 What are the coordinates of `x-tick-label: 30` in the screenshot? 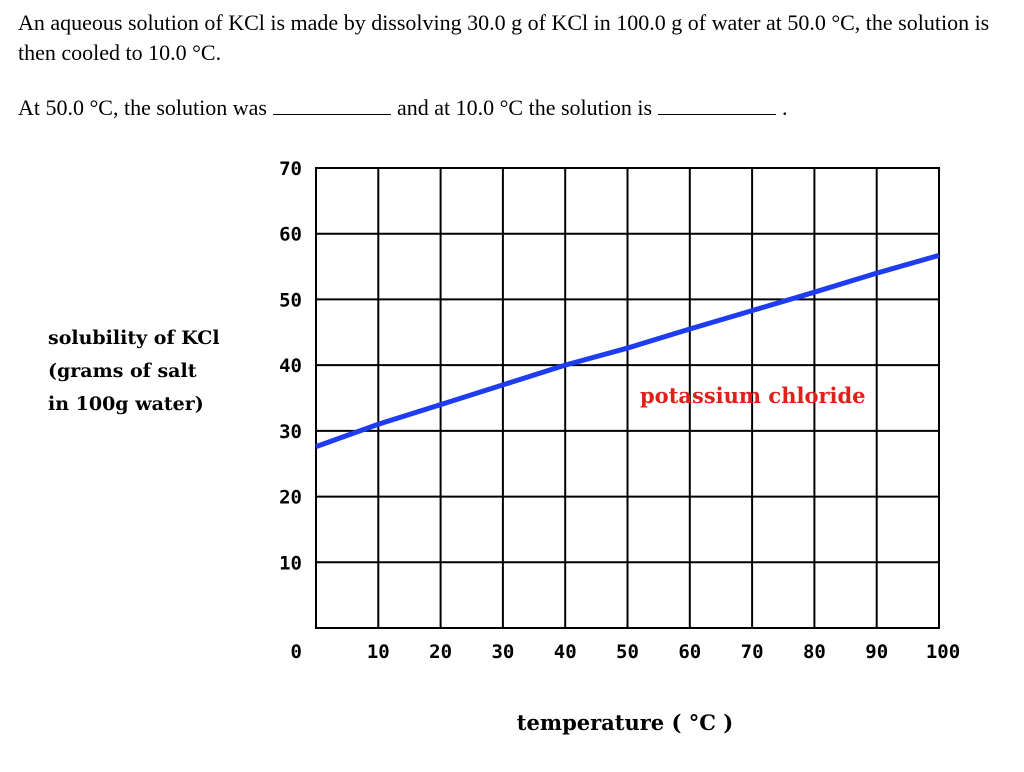 It's located at (502, 652).